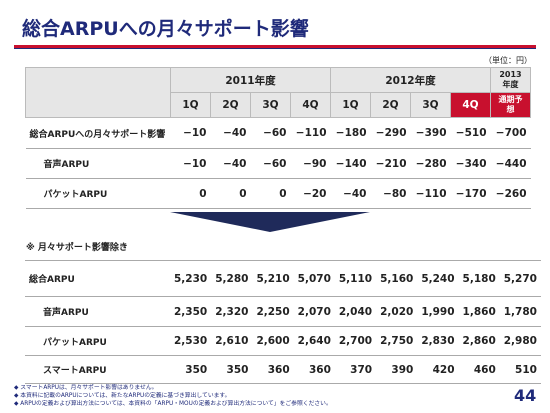  What do you see at coordinates (97, 311) in the screenshot?
I see `row-label: 音声ARPU` at bounding box center [97, 311].